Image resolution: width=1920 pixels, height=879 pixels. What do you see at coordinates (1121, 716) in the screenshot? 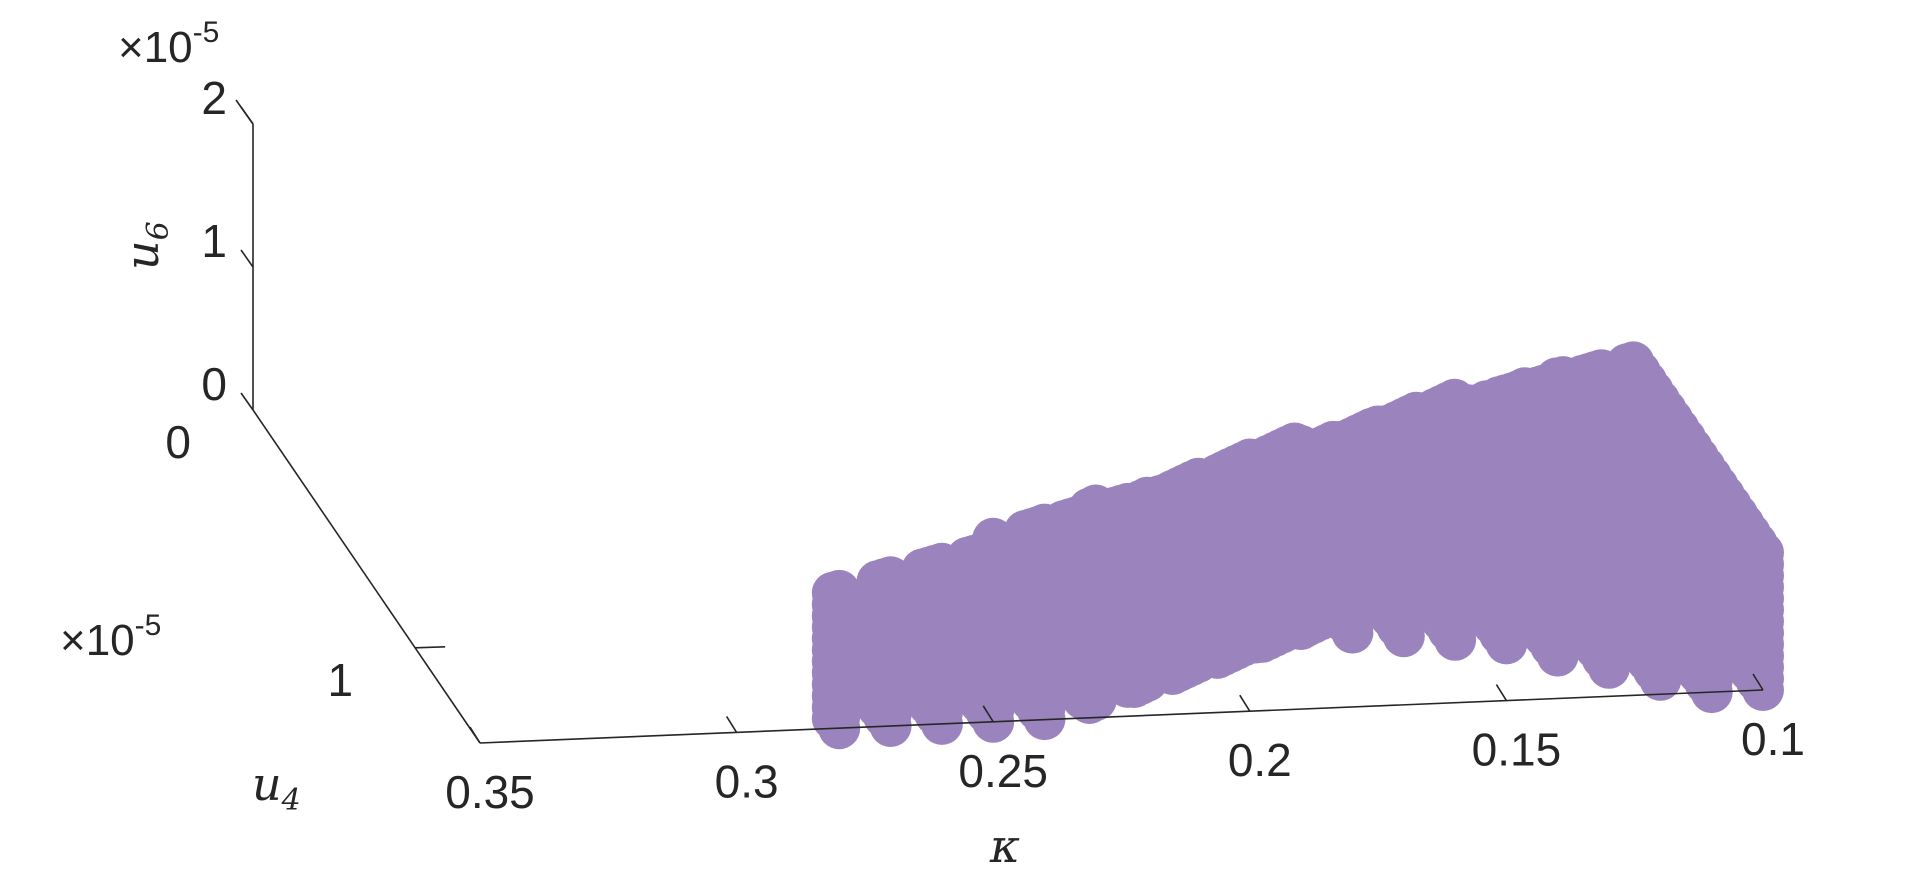
I see `x-axis-line` at bounding box center [1121, 716].